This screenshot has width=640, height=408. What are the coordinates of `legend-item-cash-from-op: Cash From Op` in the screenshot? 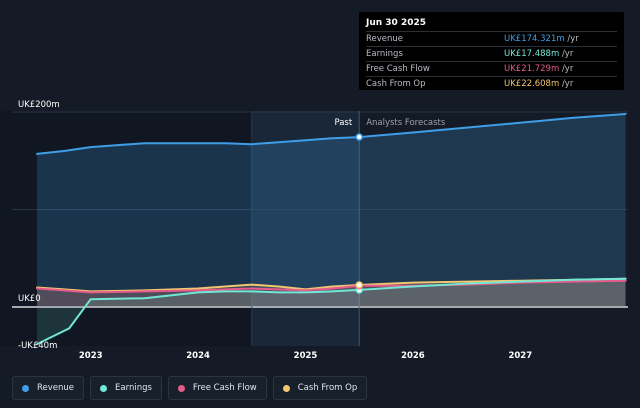 It's located at (320, 388).